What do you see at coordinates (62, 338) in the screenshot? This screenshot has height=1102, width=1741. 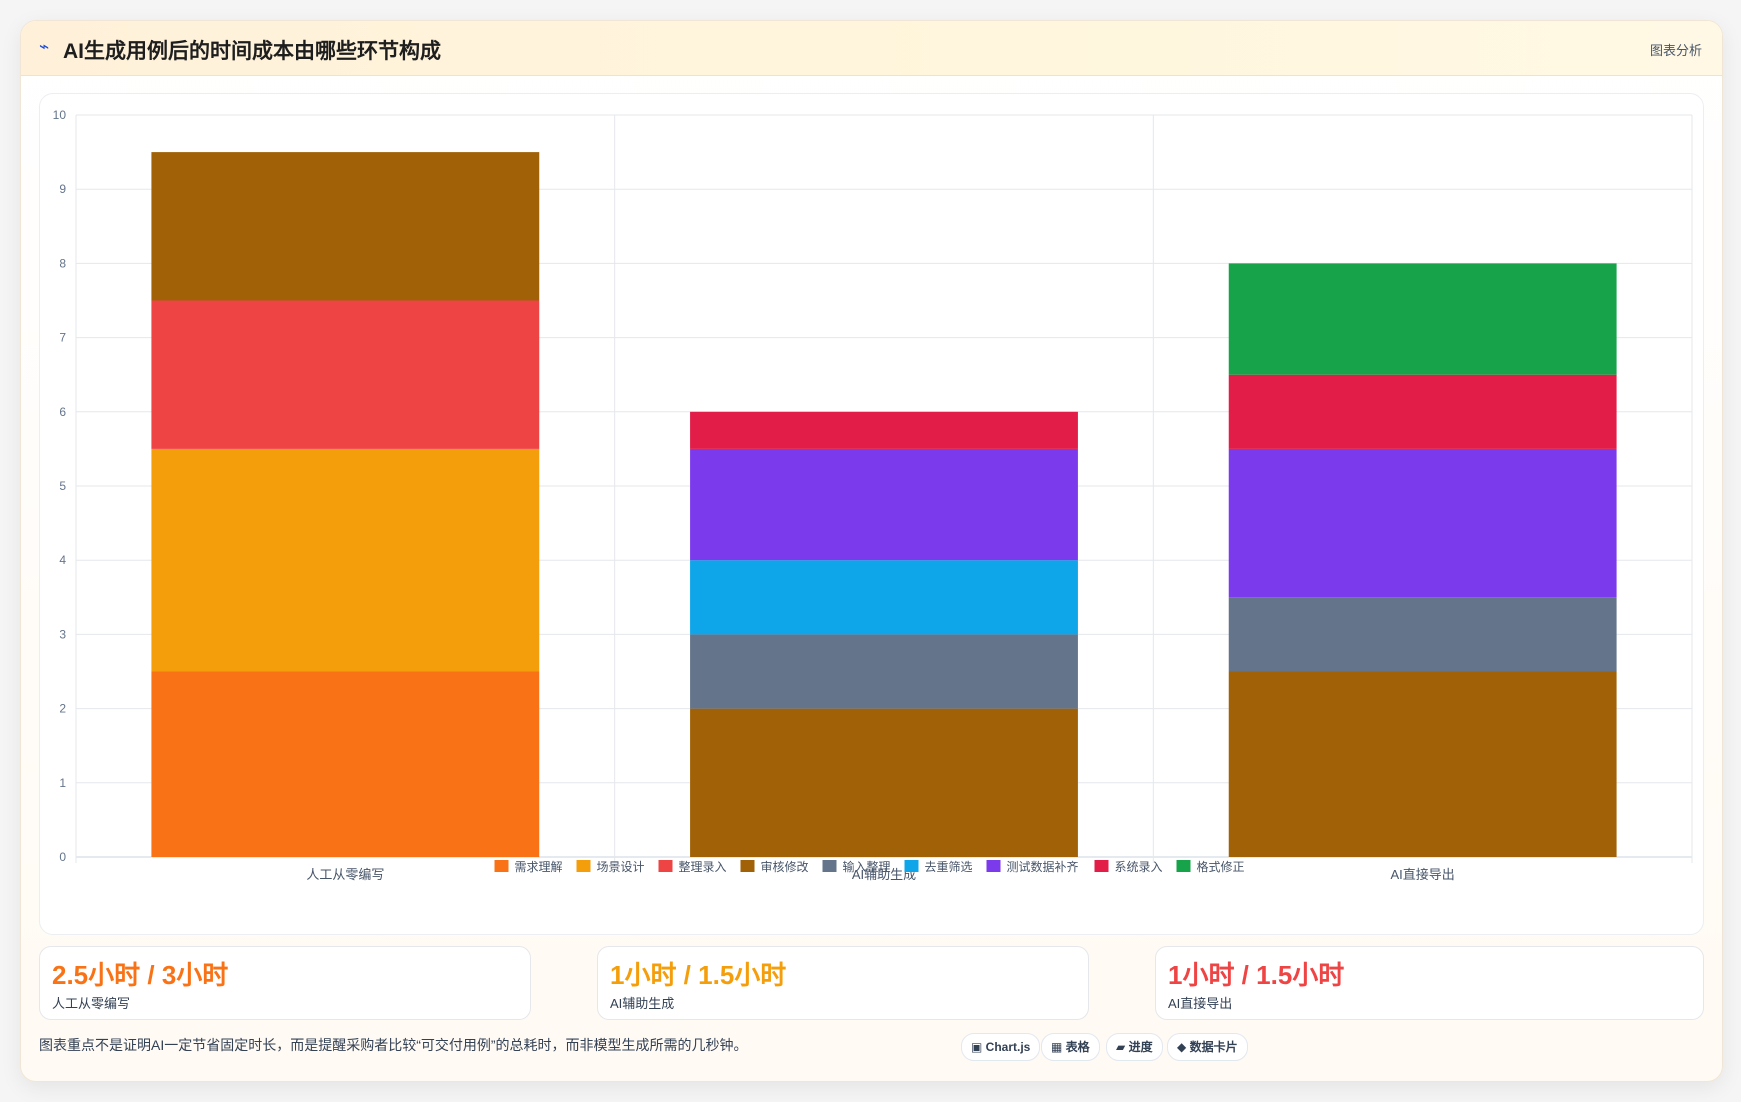 I see `y-tick-label: 7` at bounding box center [62, 338].